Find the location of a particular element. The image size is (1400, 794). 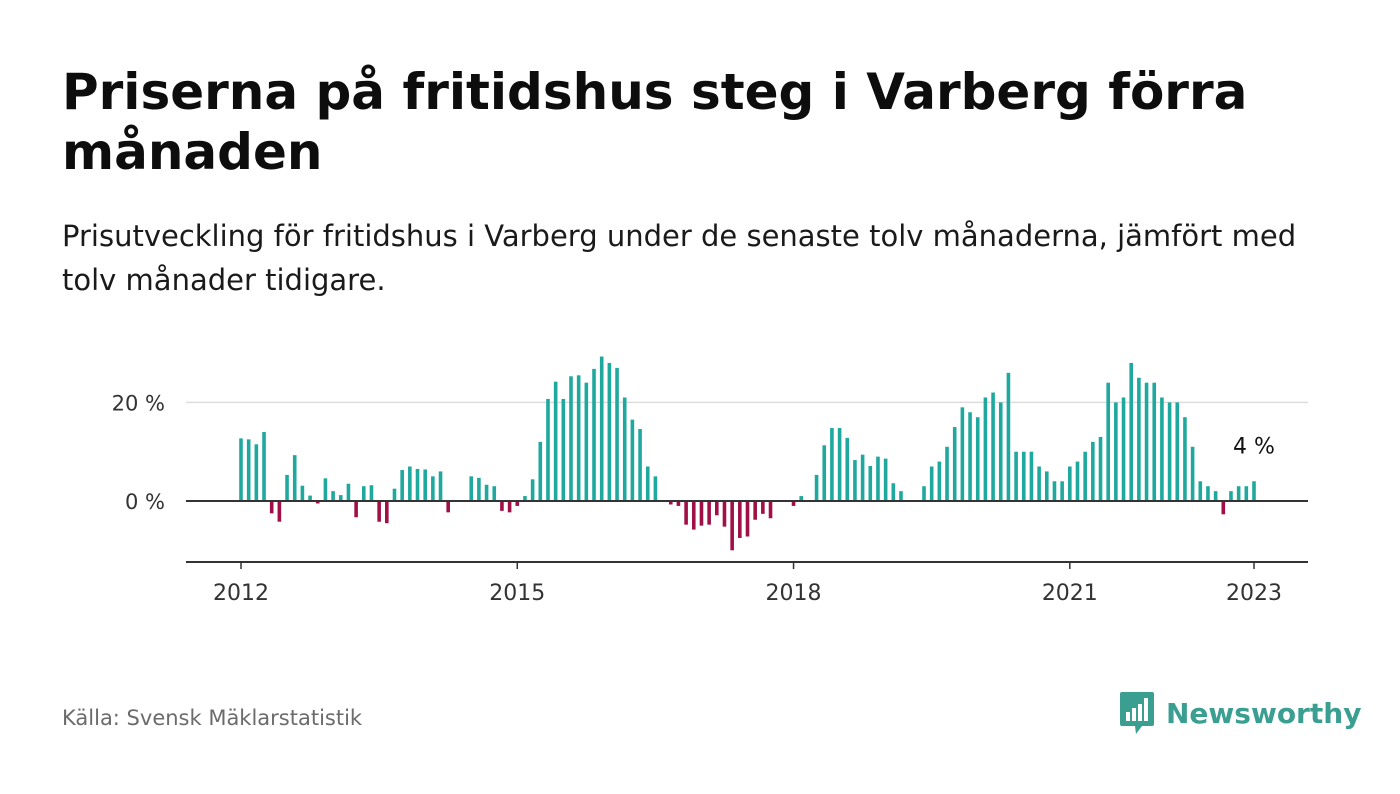

brand-logo: Newsworthy is located at coordinates (1239, 713).